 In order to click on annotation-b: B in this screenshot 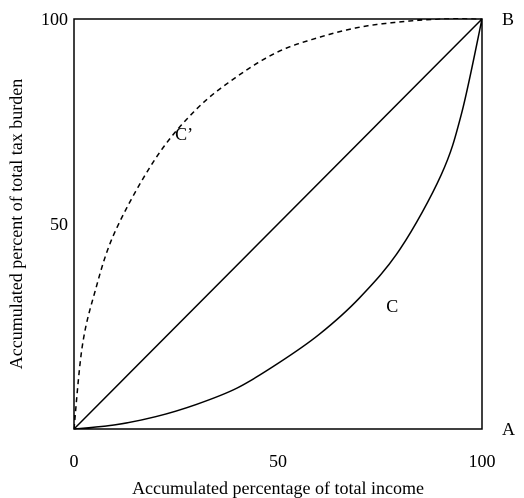, I will do `click(508, 19)`.